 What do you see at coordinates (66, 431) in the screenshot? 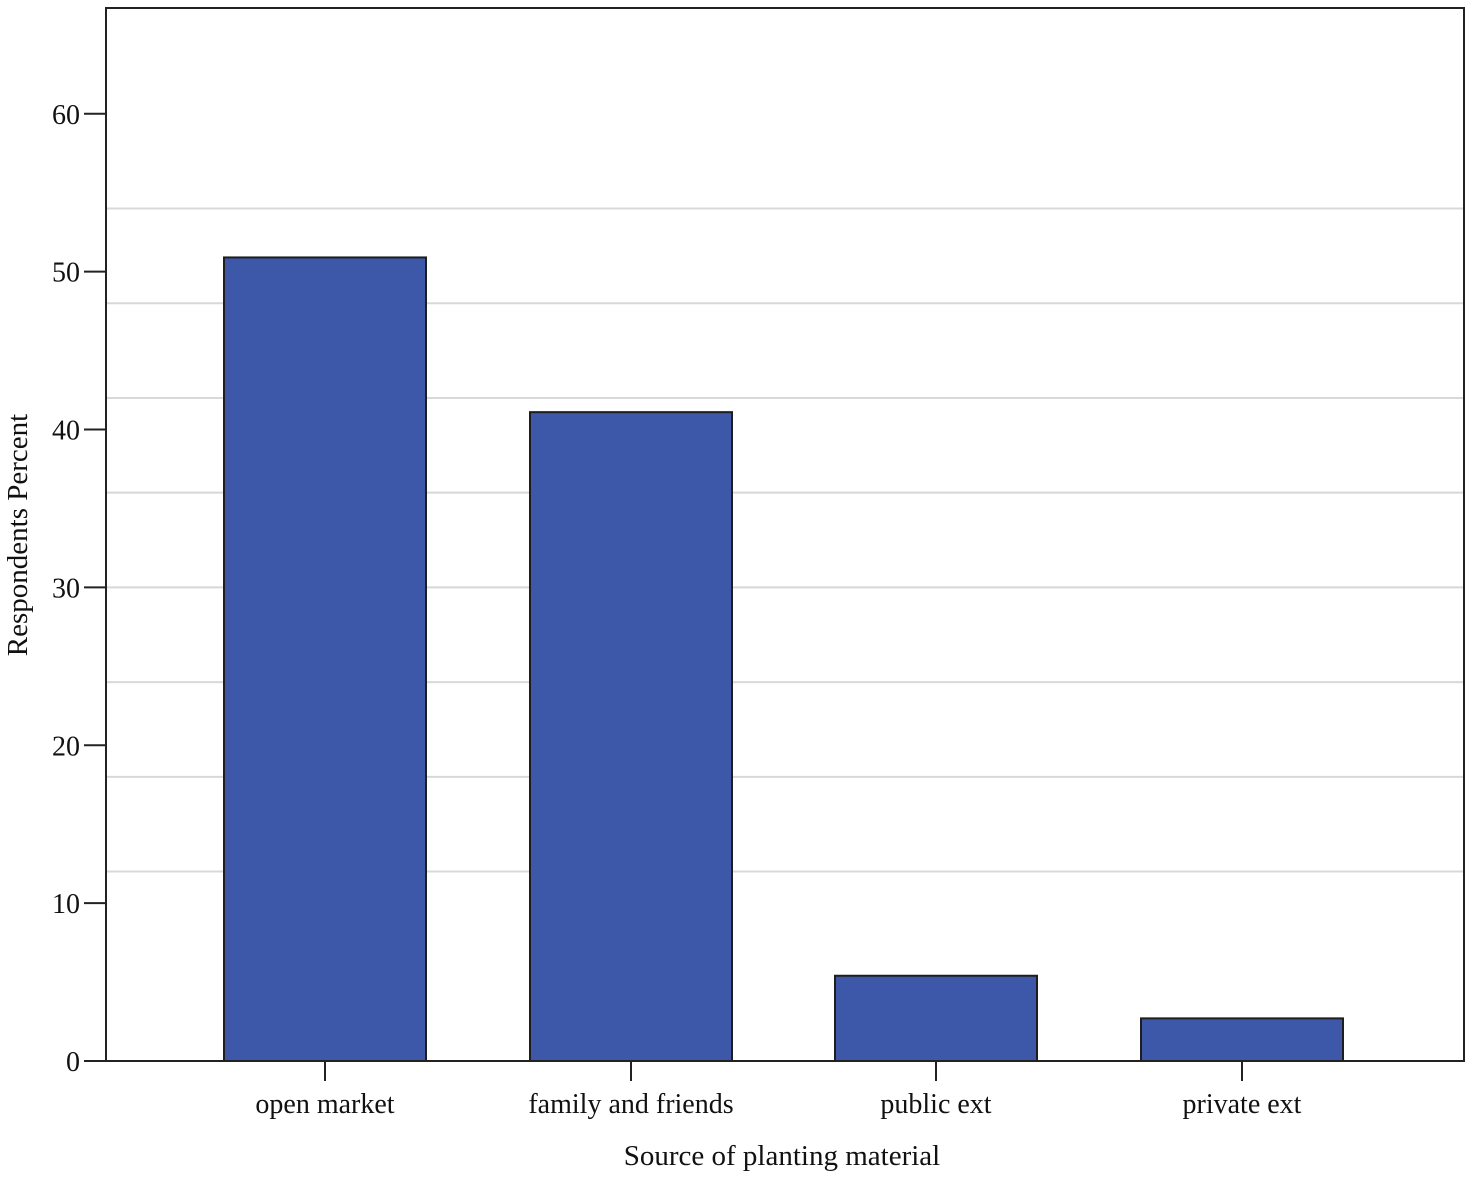
I see `y-tick-label-40: 40` at bounding box center [66, 431].